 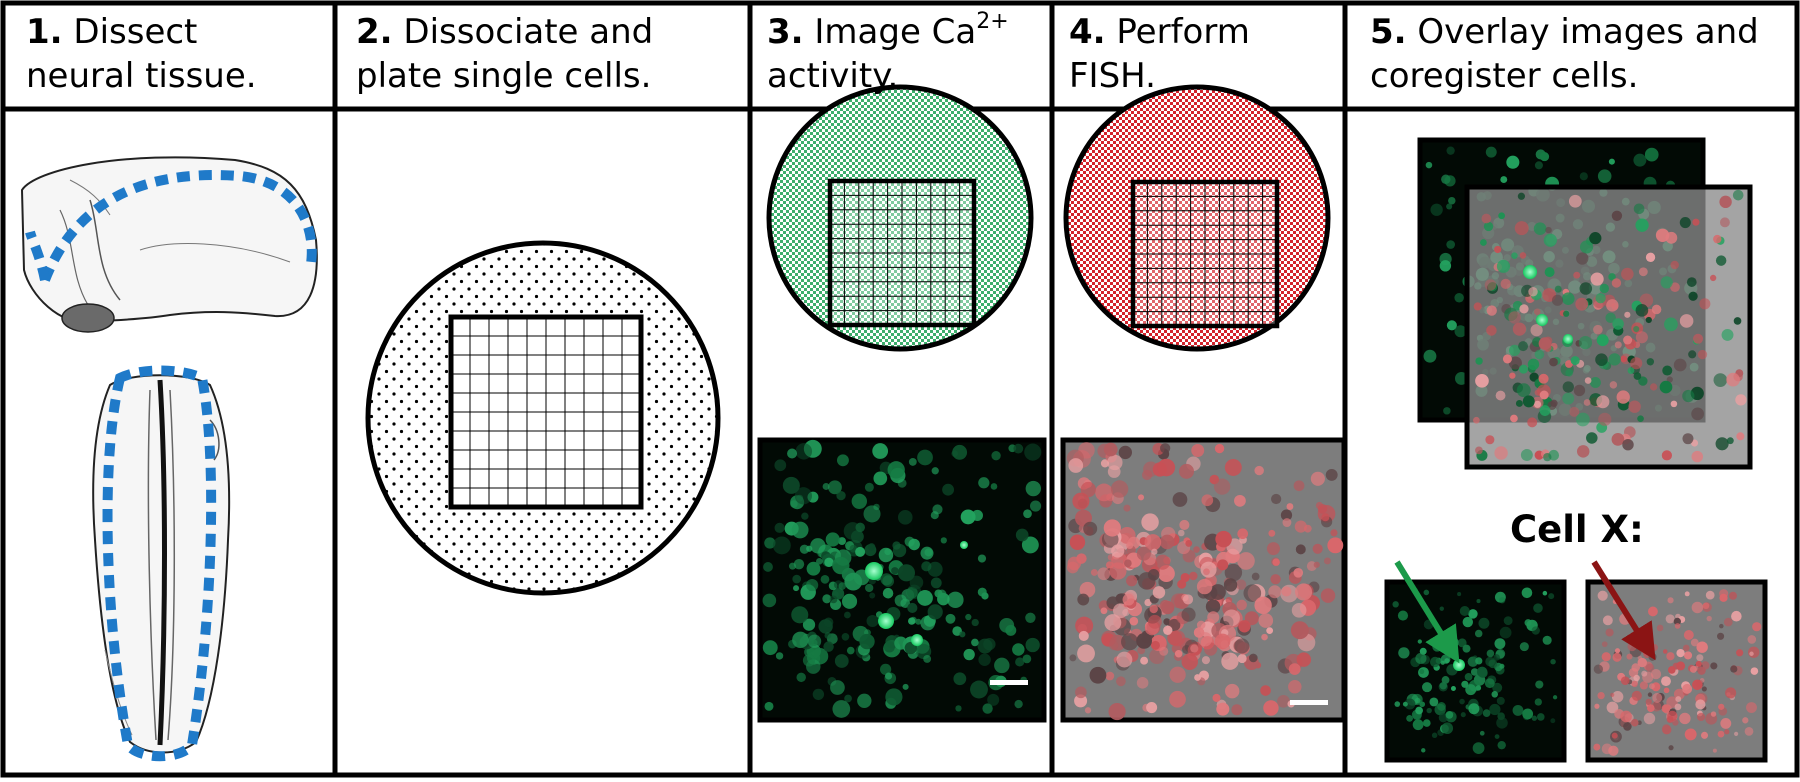 What do you see at coordinates (992, 21) in the screenshot?
I see `step-superscript: 2+` at bounding box center [992, 21].